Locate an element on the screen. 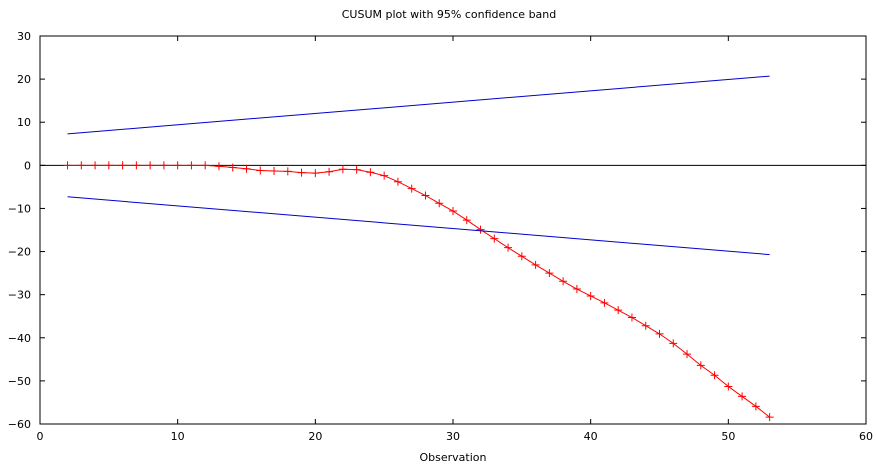 This screenshot has height=465, width=877. x-tick-label: 60 is located at coordinates (866, 436).